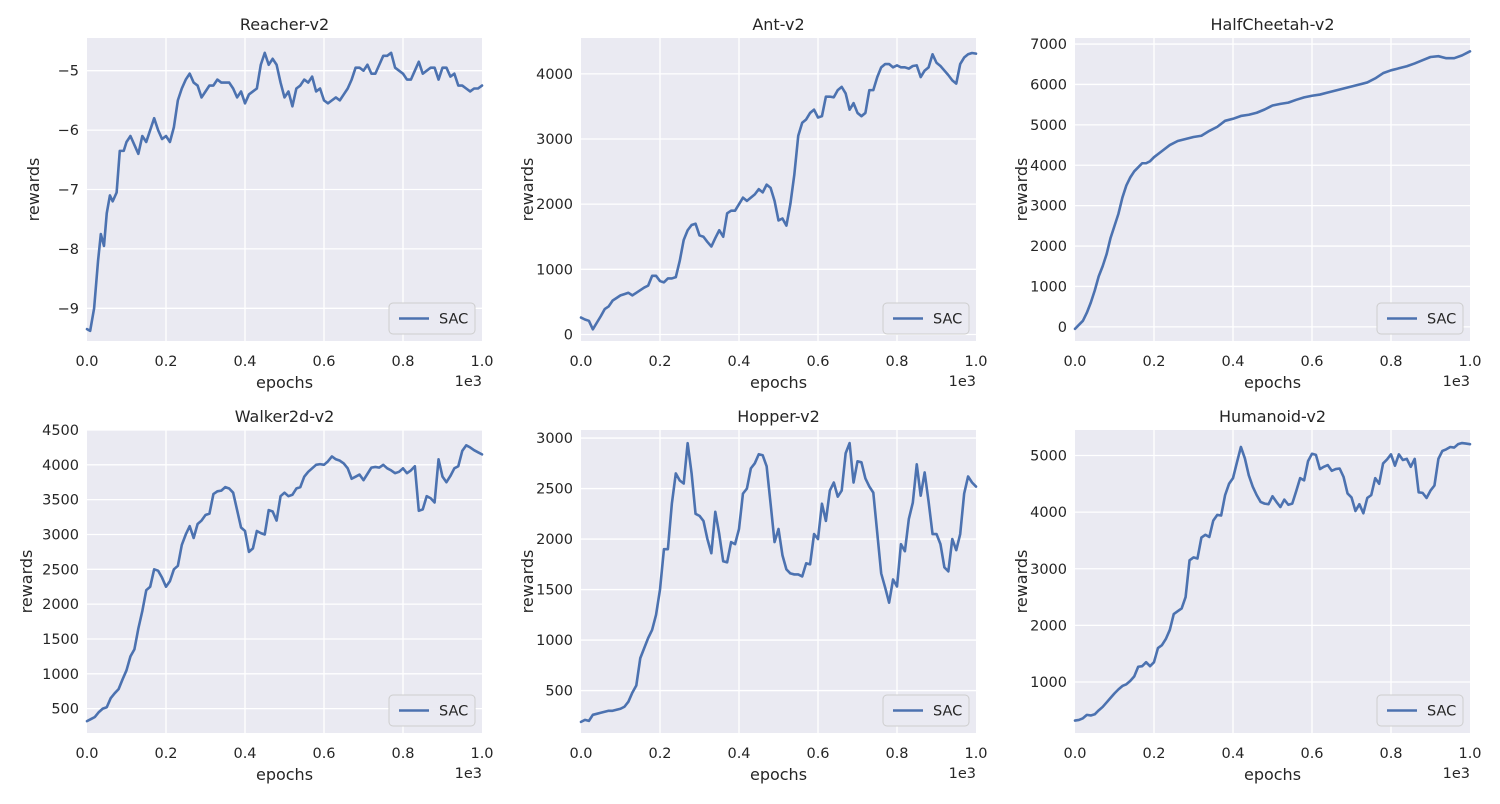 This screenshot has height=804, width=1500. Describe the element at coordinates (60, 431) in the screenshot. I see `y-tick-label: 4500` at that location.